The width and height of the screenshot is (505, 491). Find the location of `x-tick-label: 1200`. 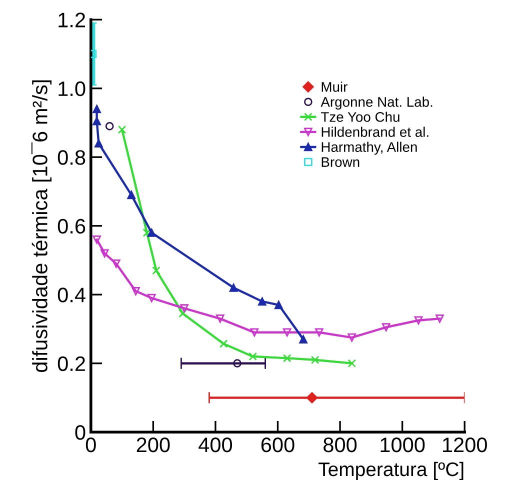

x-tick-label: 1200 is located at coordinates (465, 444).